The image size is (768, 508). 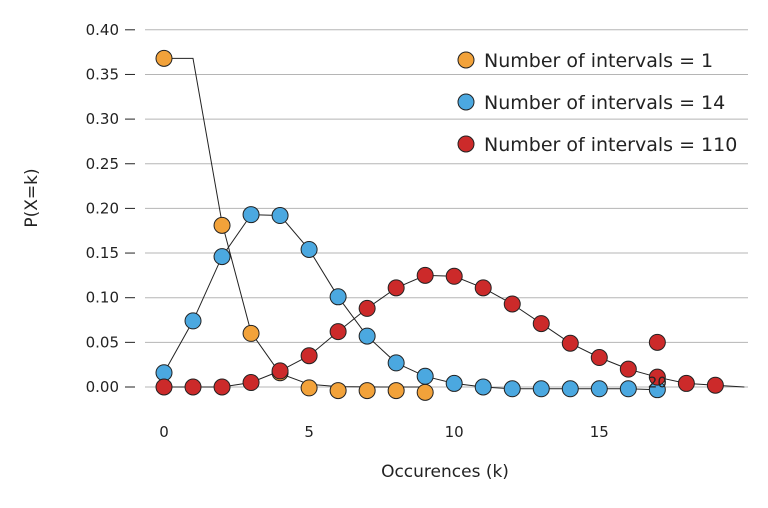 I want to click on x-tick-label: 15, so click(x=599, y=432).